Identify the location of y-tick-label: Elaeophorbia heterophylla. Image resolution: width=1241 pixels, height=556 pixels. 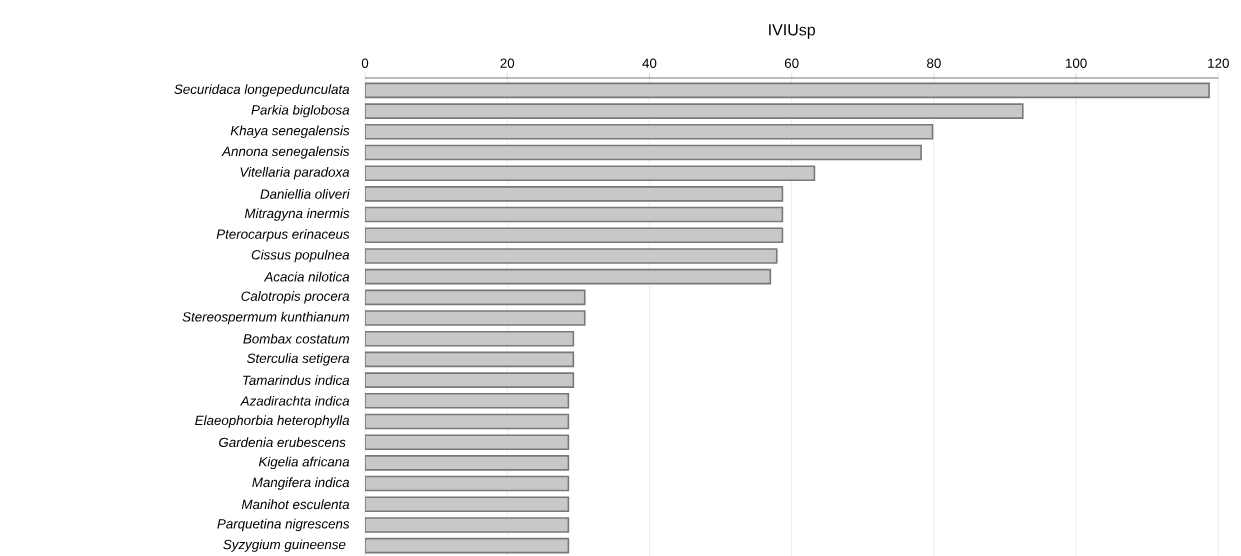
(272, 421).